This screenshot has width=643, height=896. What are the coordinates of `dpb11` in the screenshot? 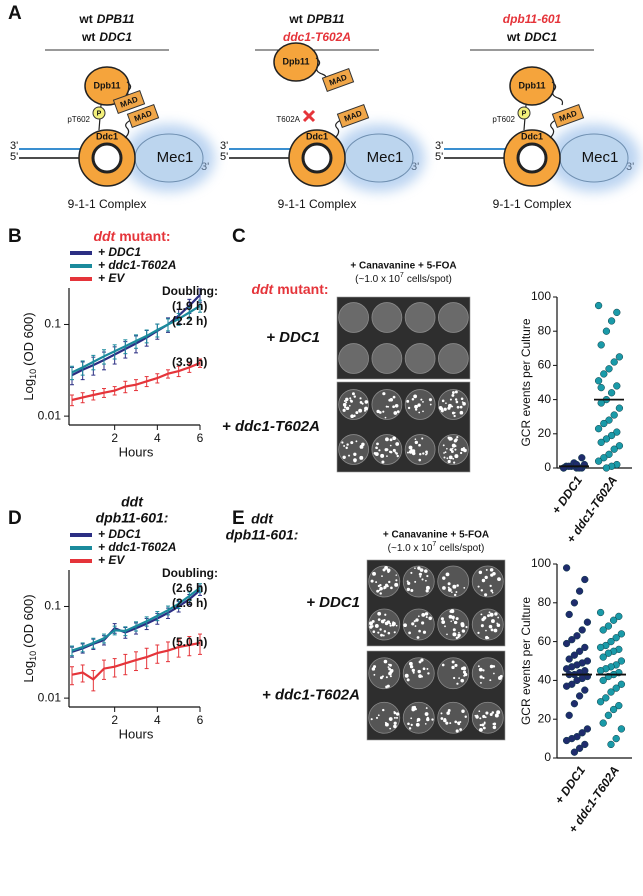 It's located at (532, 86).